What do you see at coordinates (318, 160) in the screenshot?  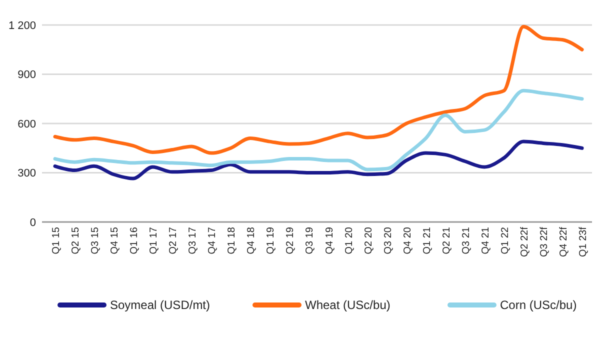 I see `line-series` at bounding box center [318, 160].